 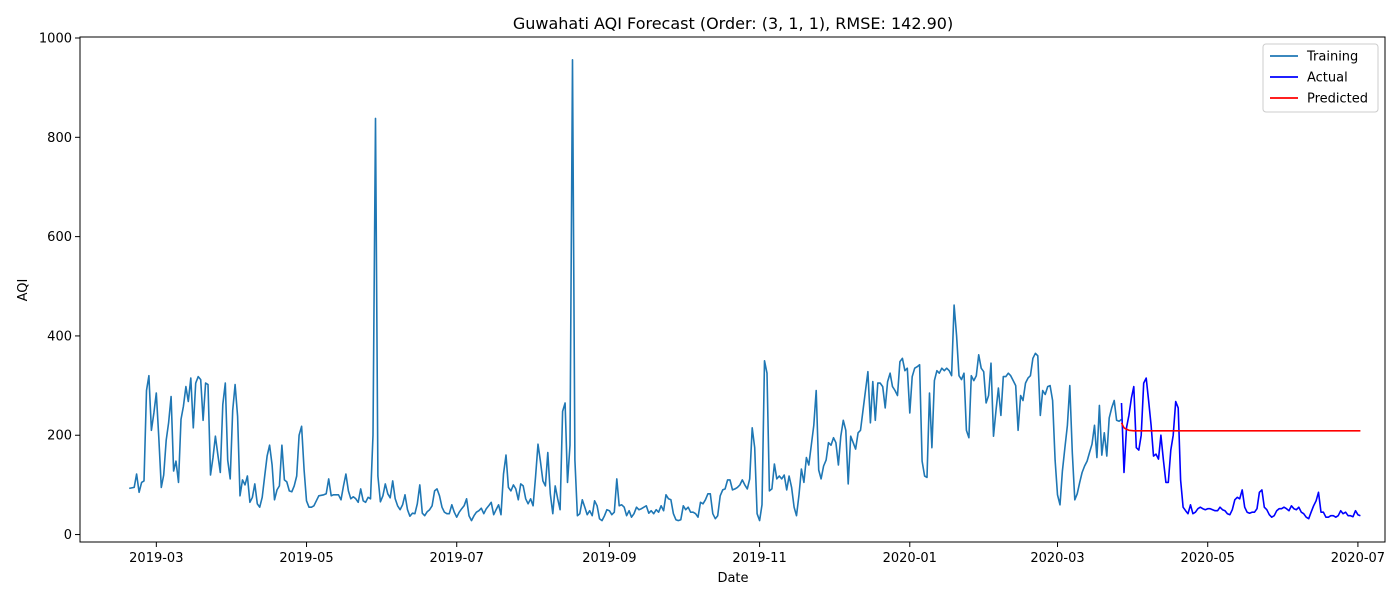 What do you see at coordinates (156, 558) in the screenshot?
I see `x-tick-label: 2019-03` at bounding box center [156, 558].